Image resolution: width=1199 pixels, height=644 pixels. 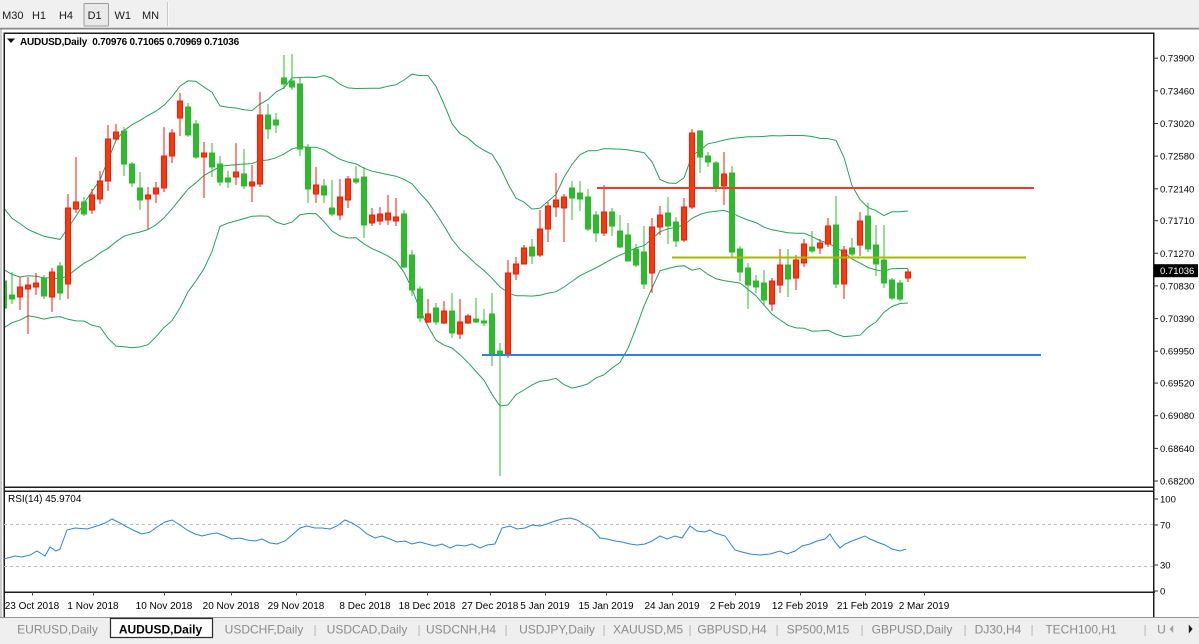 What do you see at coordinates (66, 16) in the screenshot?
I see `svg-text: H4` at bounding box center [66, 16].